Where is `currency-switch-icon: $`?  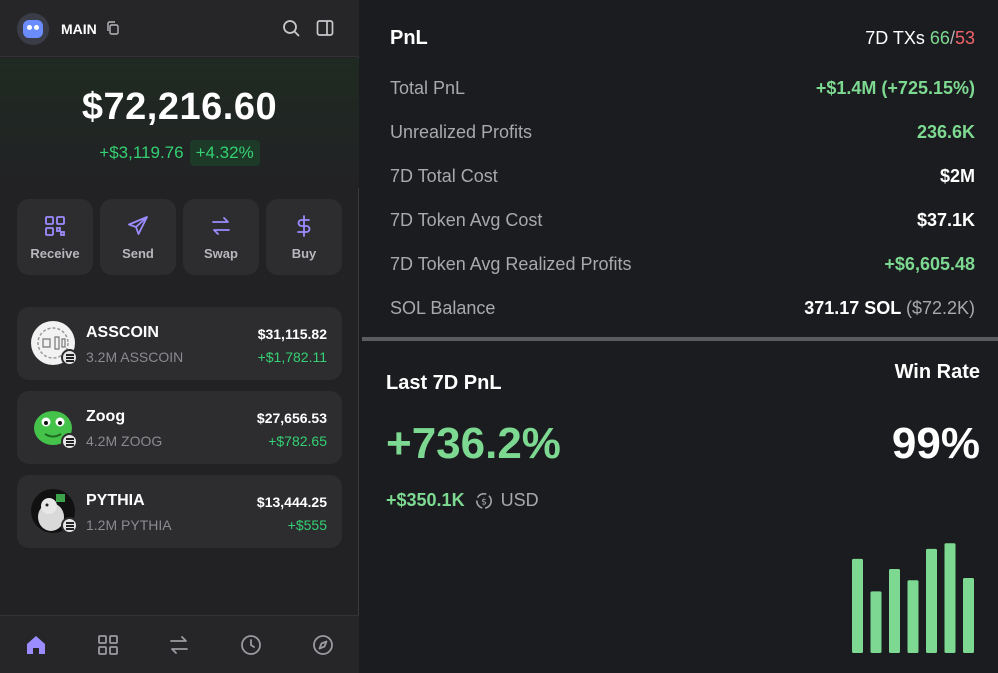 currency-switch-icon: $ is located at coordinates (483, 500).